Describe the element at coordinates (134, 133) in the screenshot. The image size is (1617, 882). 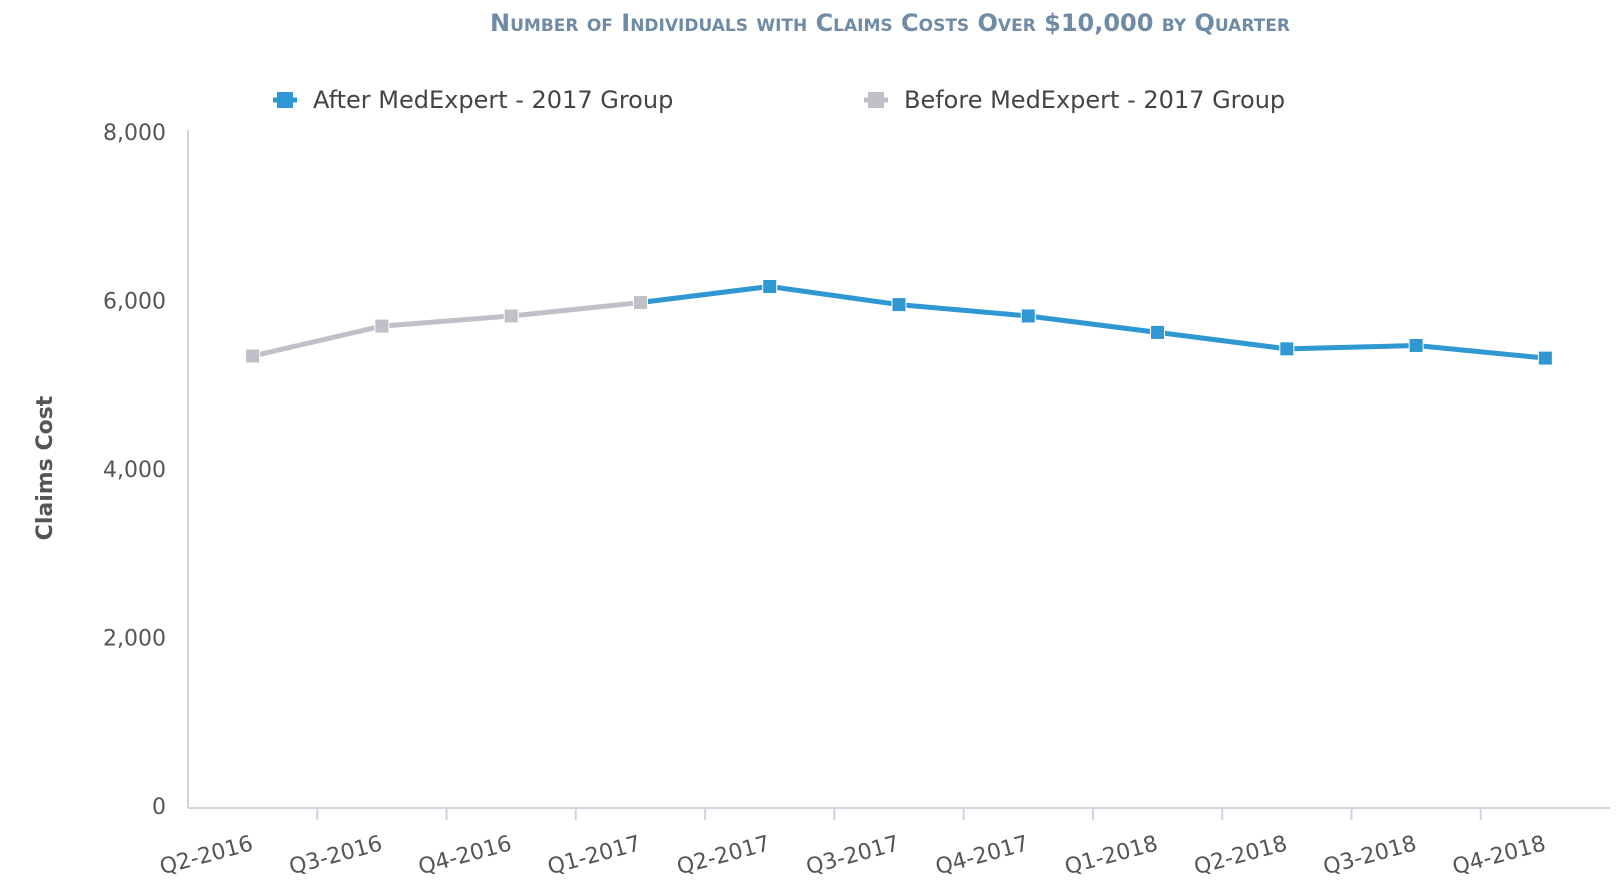
I see `y-tick-label: 8,000` at that location.